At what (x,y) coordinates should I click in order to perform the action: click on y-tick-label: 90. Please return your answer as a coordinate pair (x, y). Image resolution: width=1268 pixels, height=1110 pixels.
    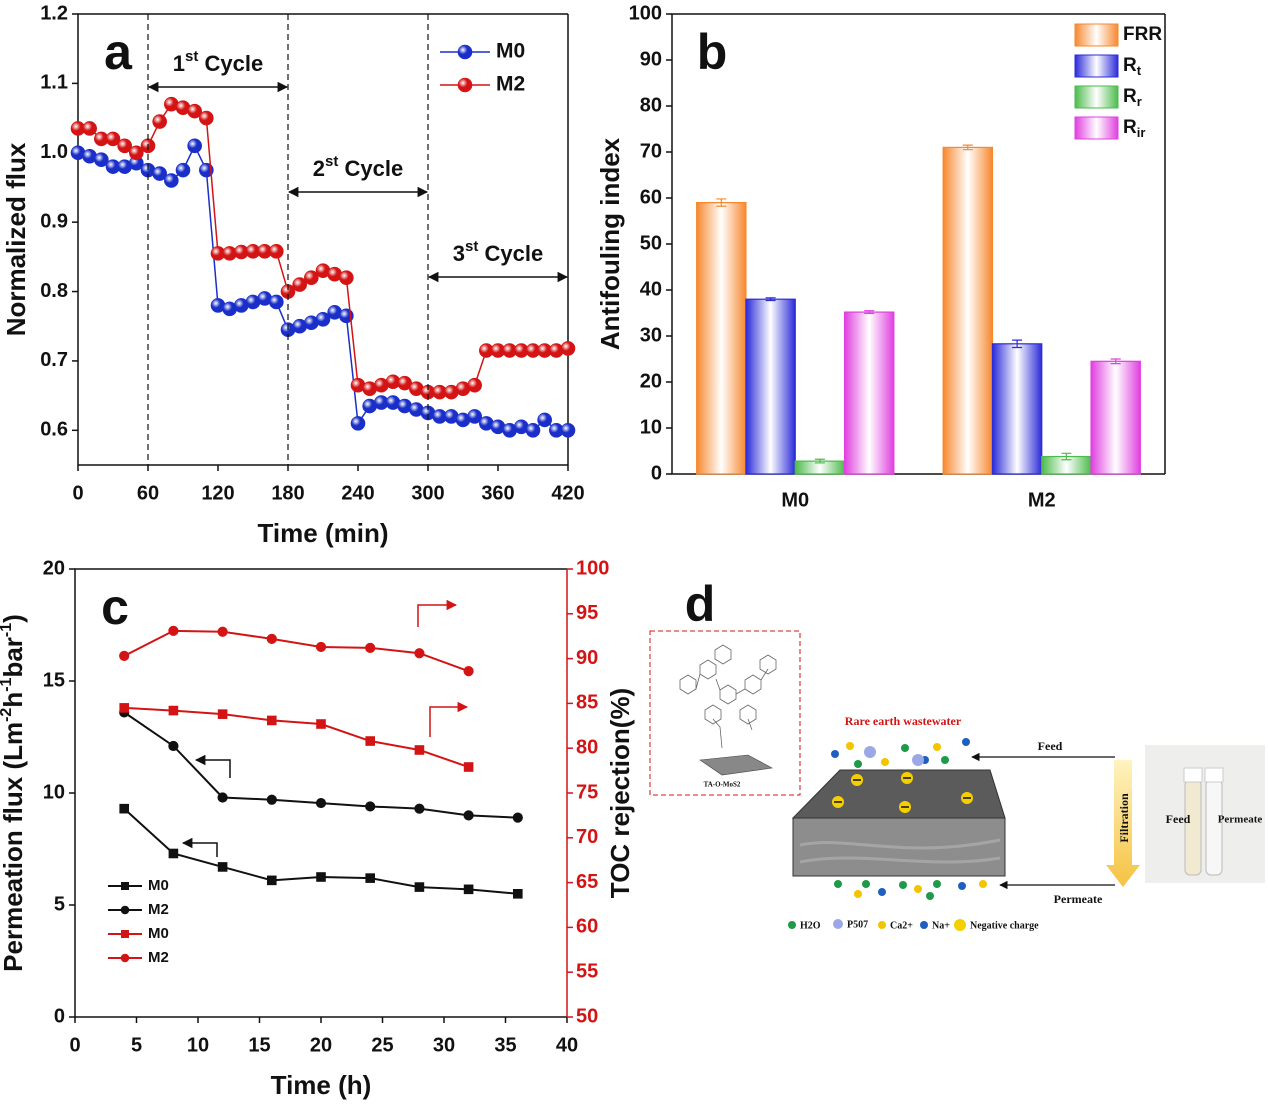
    Looking at the image, I should click on (651, 59).